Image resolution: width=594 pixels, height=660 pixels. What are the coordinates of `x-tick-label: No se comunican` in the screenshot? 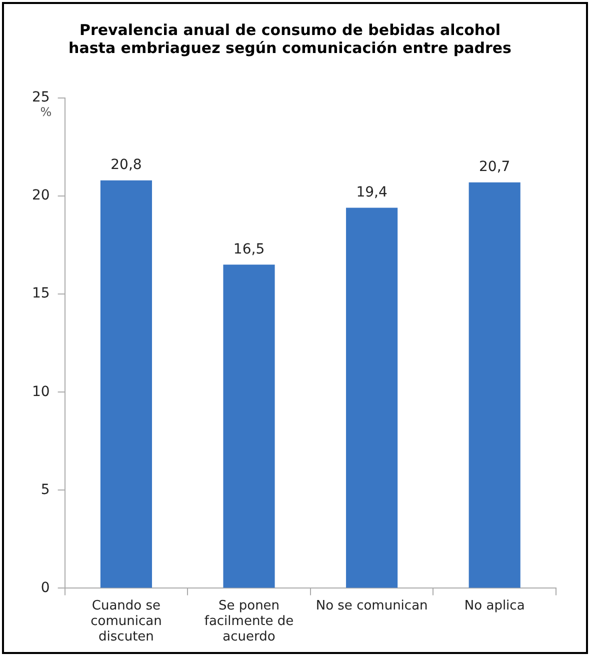 It's located at (372, 606).